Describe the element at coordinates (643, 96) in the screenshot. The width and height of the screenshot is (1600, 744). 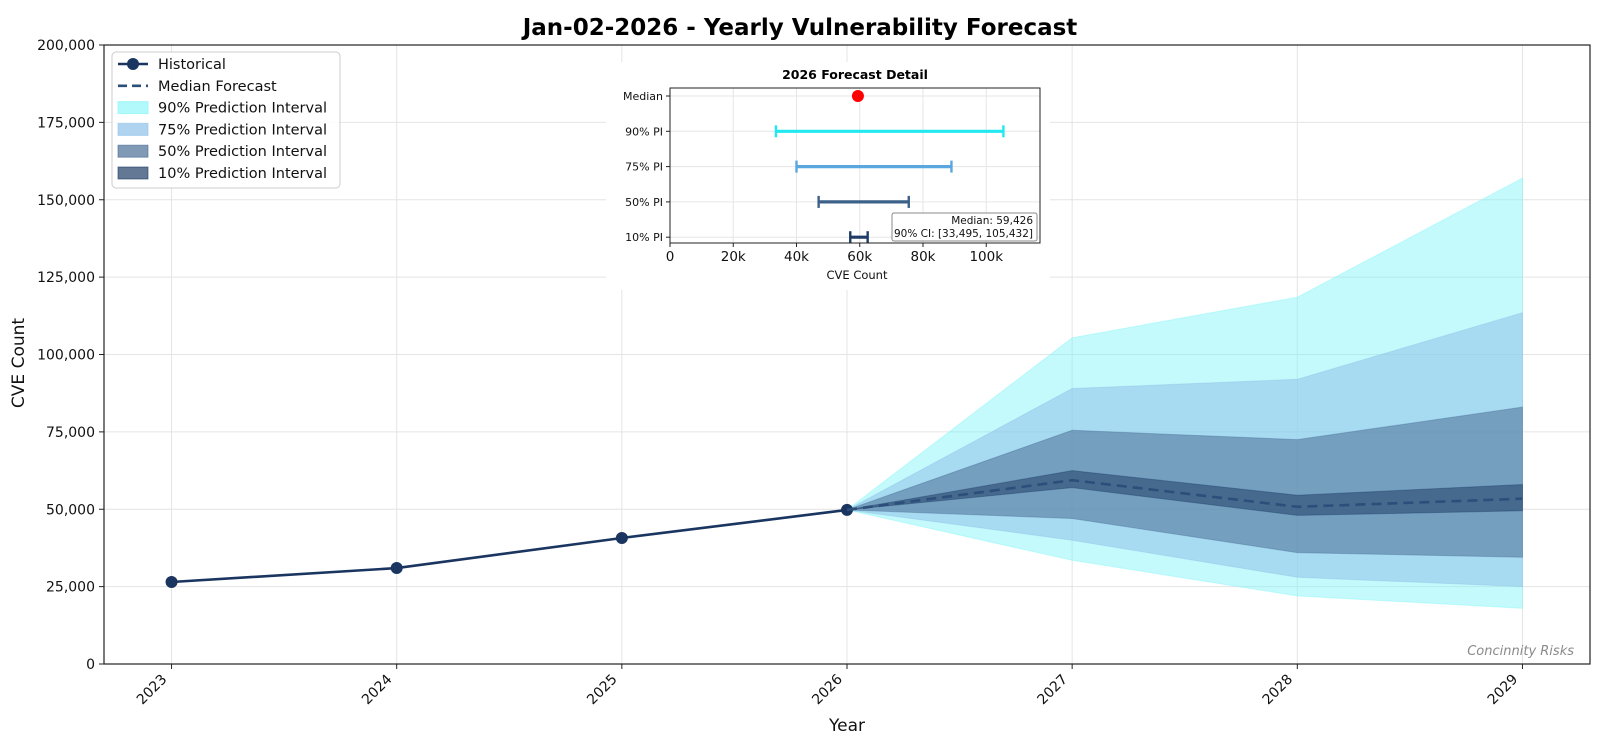
I see `inset-y-tick-label: Median` at that location.